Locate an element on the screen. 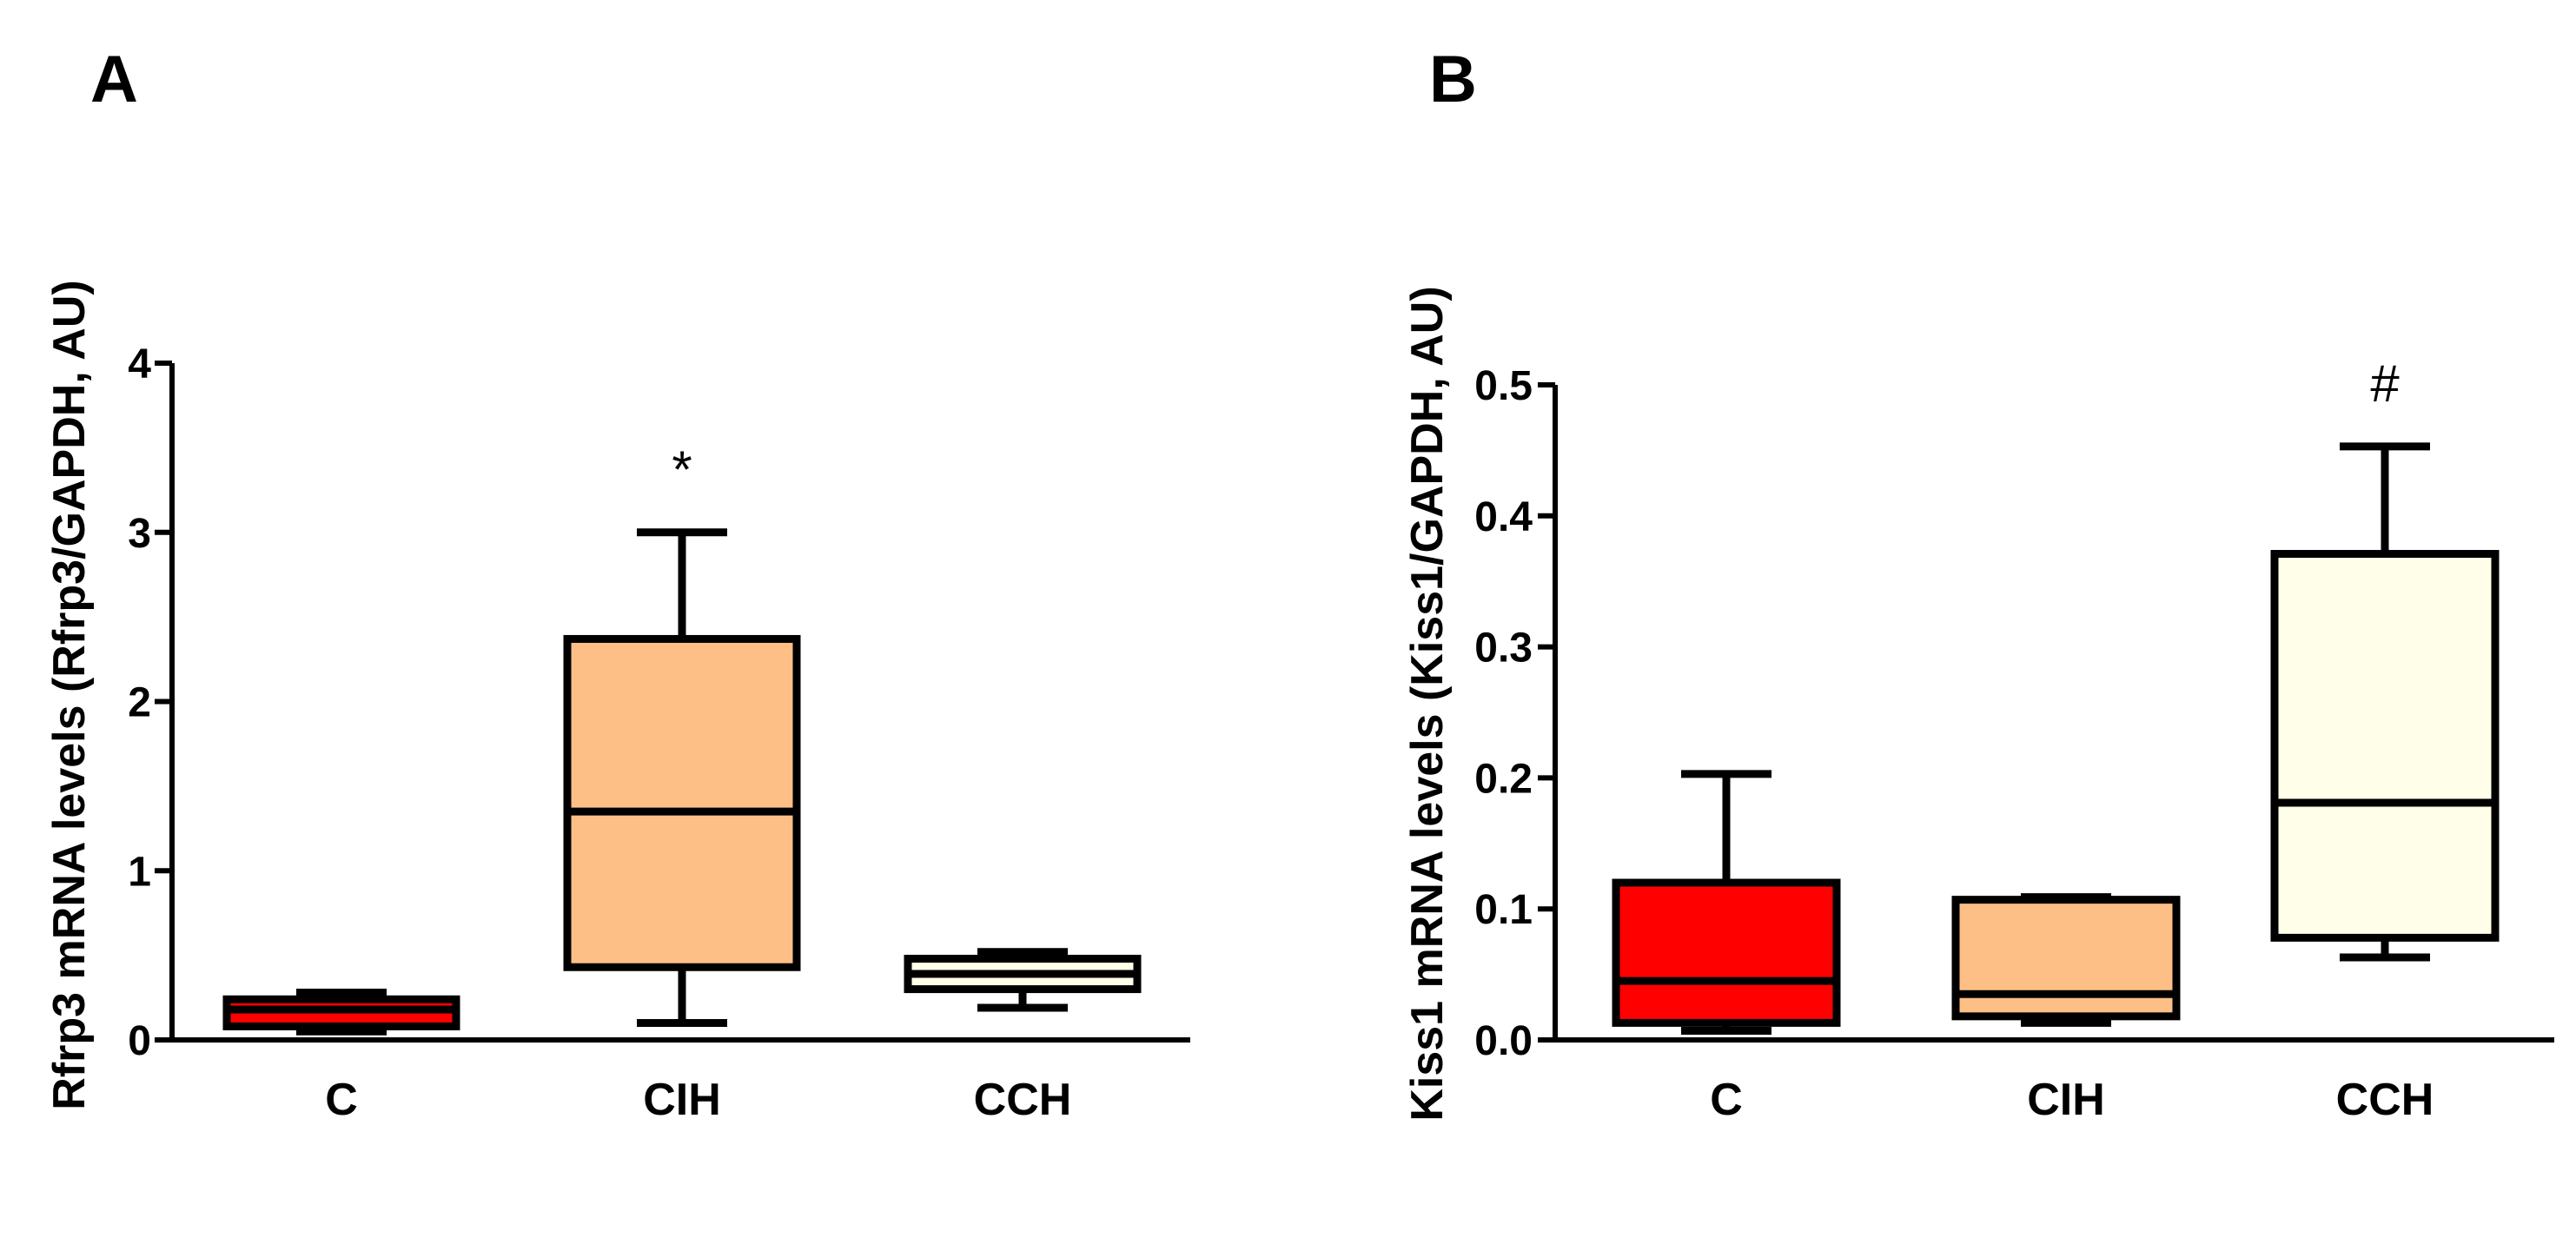  box-a-cch is located at coordinates (1023, 980).